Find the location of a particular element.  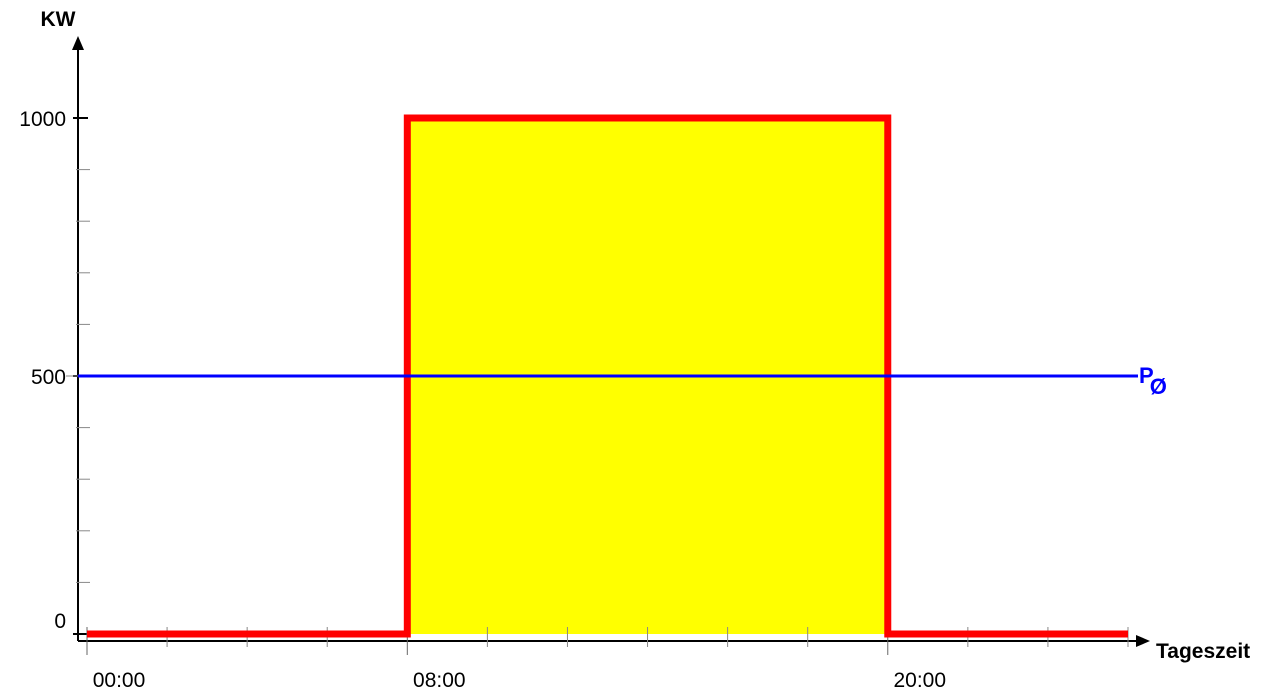

x-tick-label: 20:00 is located at coordinates (919, 680).